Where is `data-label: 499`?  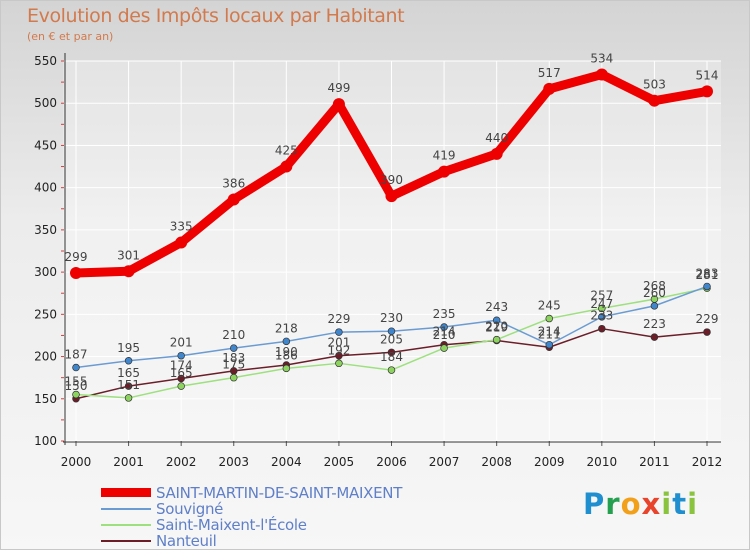 data-label: 499 is located at coordinates (338, 88).